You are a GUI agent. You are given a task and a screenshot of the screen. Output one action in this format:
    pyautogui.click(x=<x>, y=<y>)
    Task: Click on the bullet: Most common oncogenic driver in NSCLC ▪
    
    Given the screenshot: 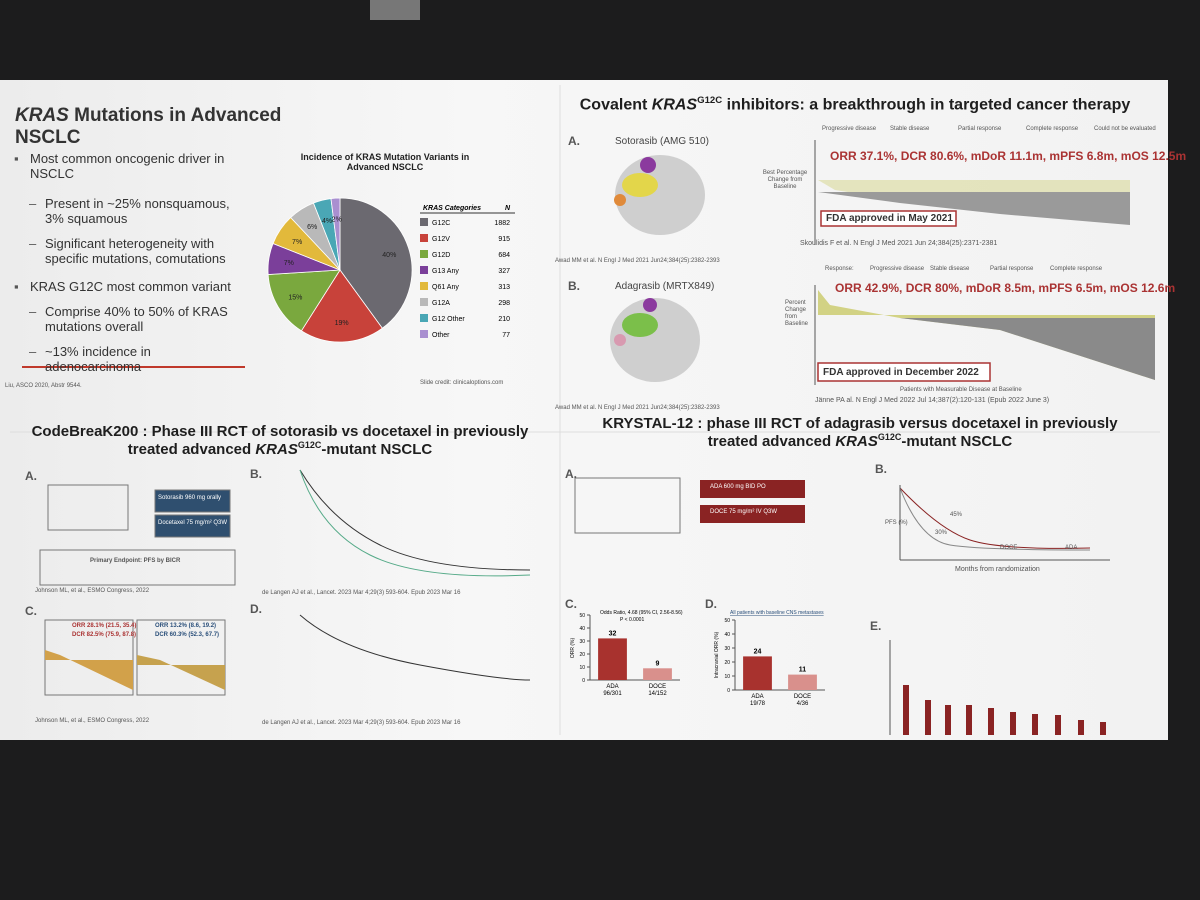 What is the action you would take?
    pyautogui.click(x=119, y=166)
    